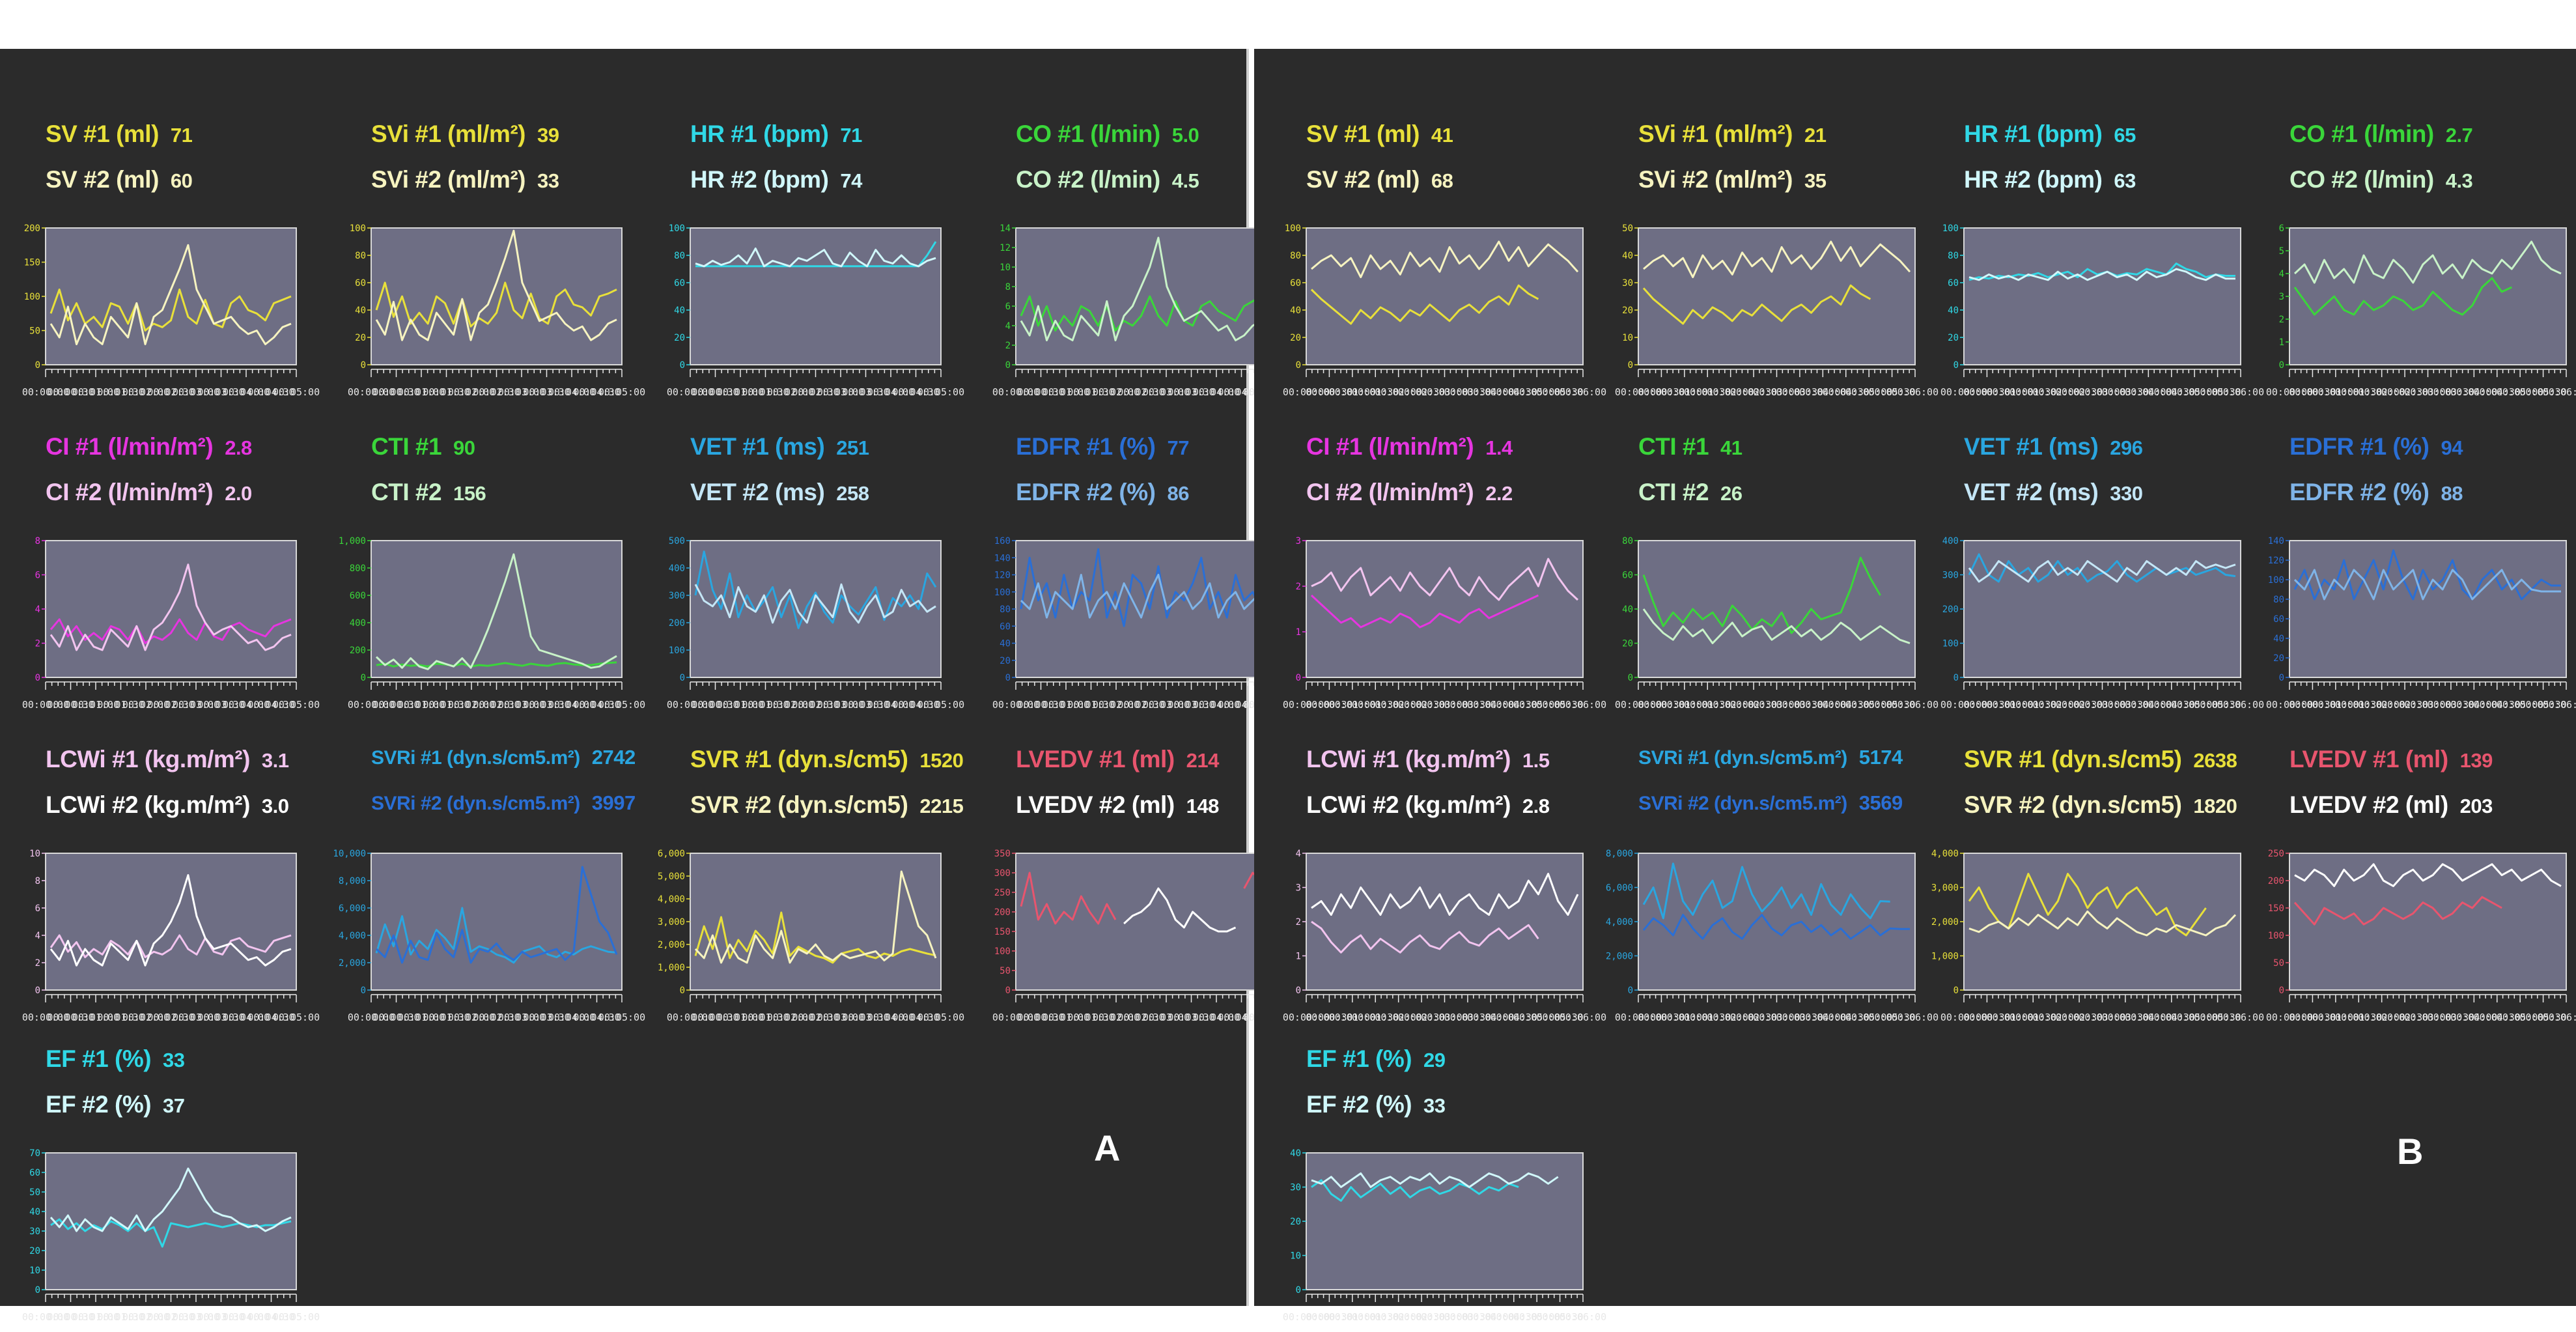 The width and height of the screenshot is (2576, 1332). I want to click on chart-label-1-text: SV #1 (ml), so click(1363, 133).